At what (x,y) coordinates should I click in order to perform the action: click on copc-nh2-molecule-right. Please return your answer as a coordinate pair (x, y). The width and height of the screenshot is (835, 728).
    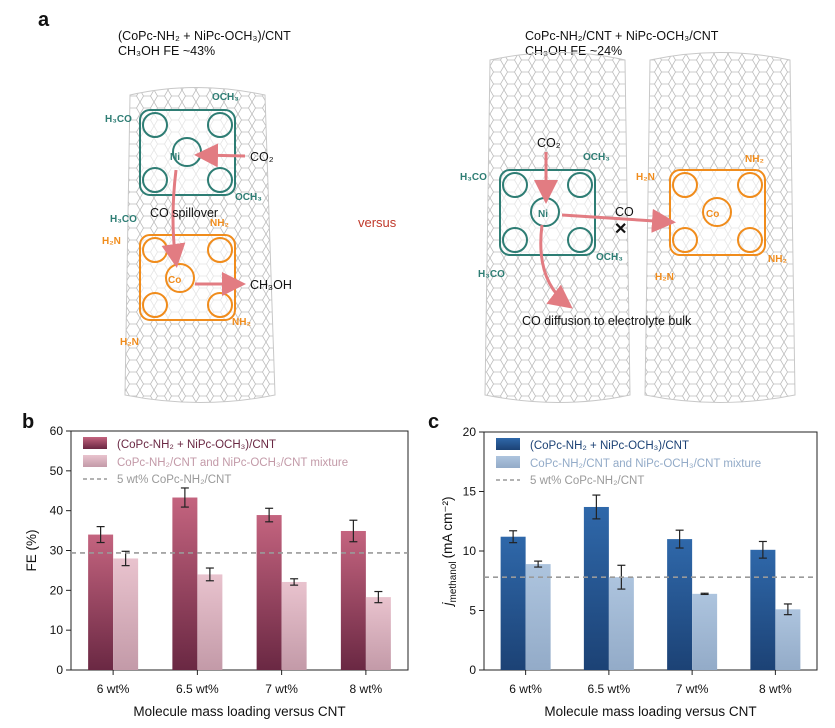
    Looking at the image, I should click on (717, 212).